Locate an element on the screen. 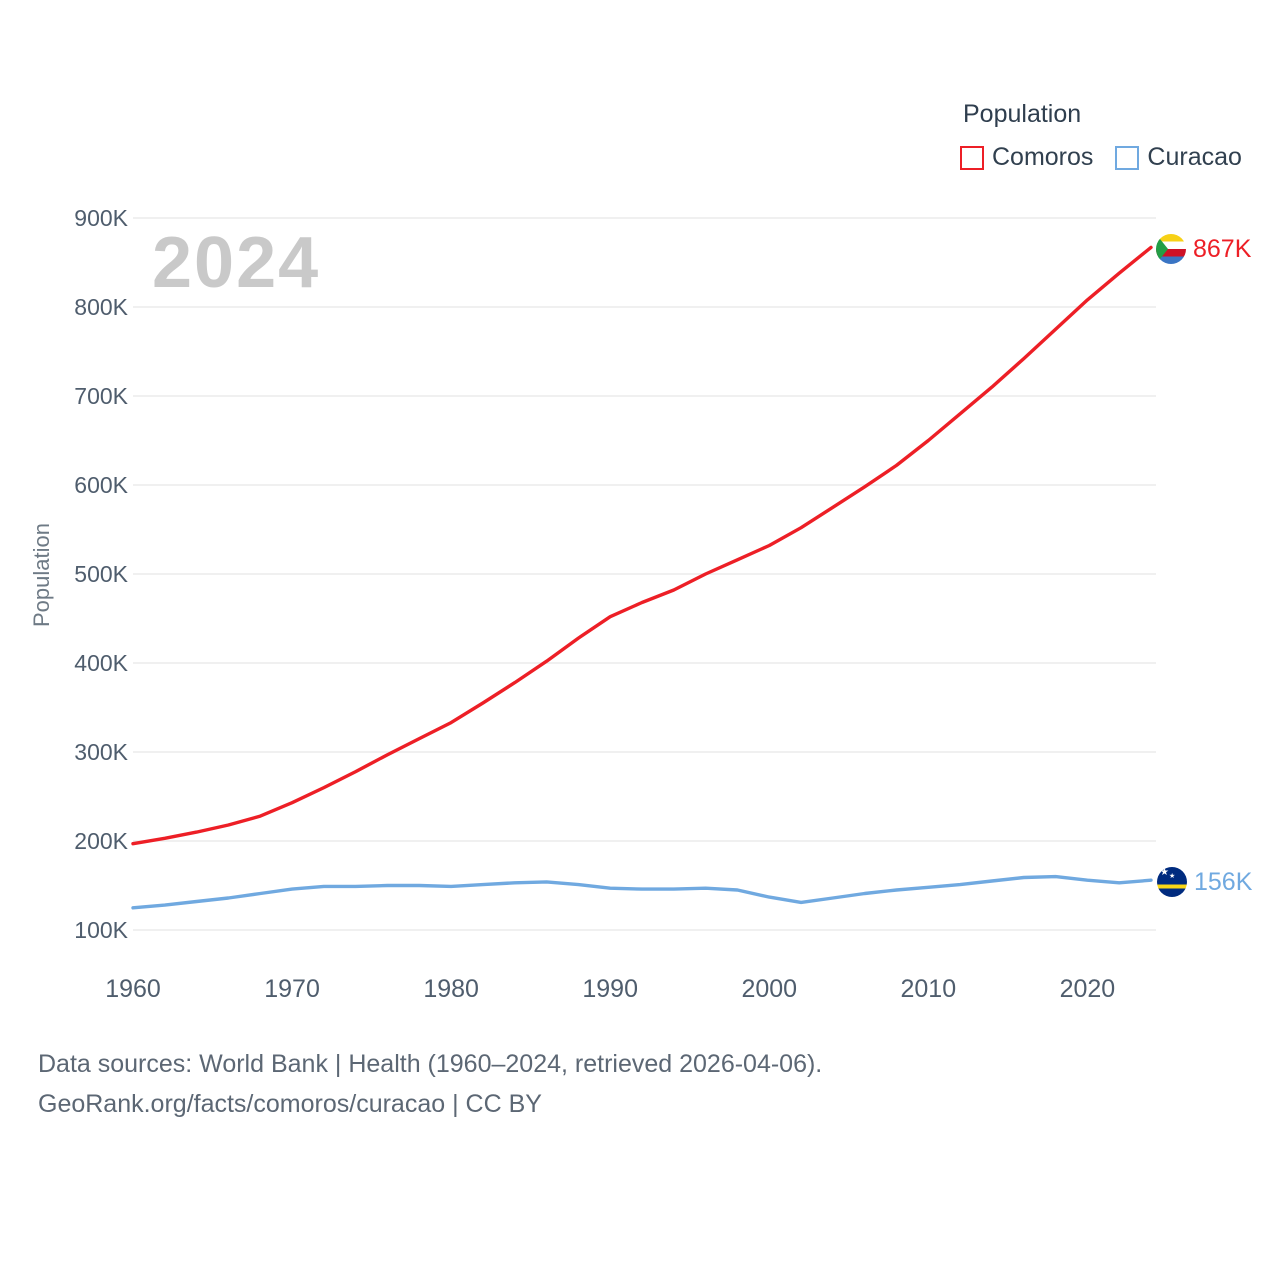  legend-item-comoros: Comoros is located at coordinates (1026, 157).